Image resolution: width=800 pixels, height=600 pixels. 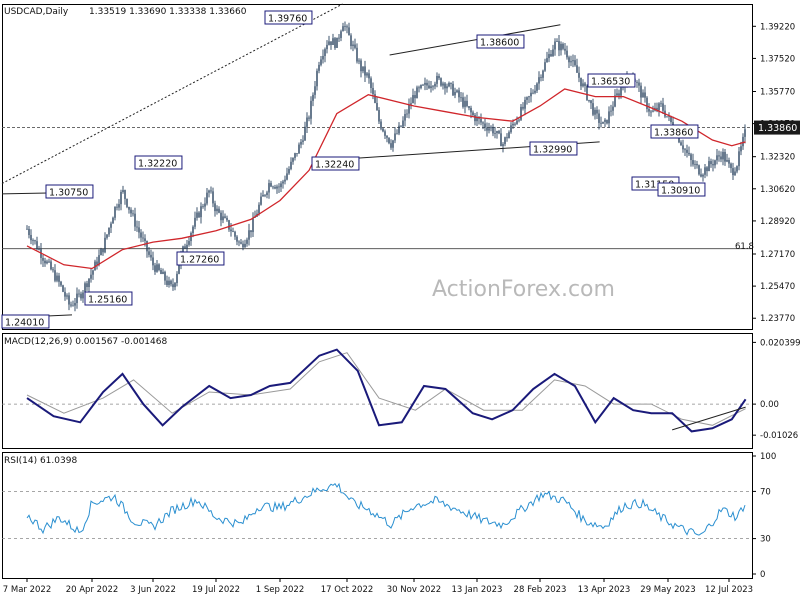 I want to click on level-label-text: 1.30750, so click(x=68, y=193).